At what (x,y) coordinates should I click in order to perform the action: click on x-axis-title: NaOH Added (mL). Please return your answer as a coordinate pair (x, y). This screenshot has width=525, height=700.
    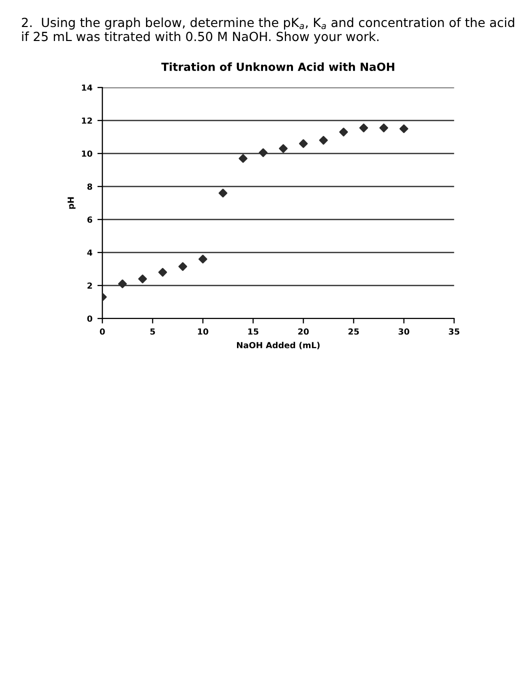
    Looking at the image, I should click on (278, 346).